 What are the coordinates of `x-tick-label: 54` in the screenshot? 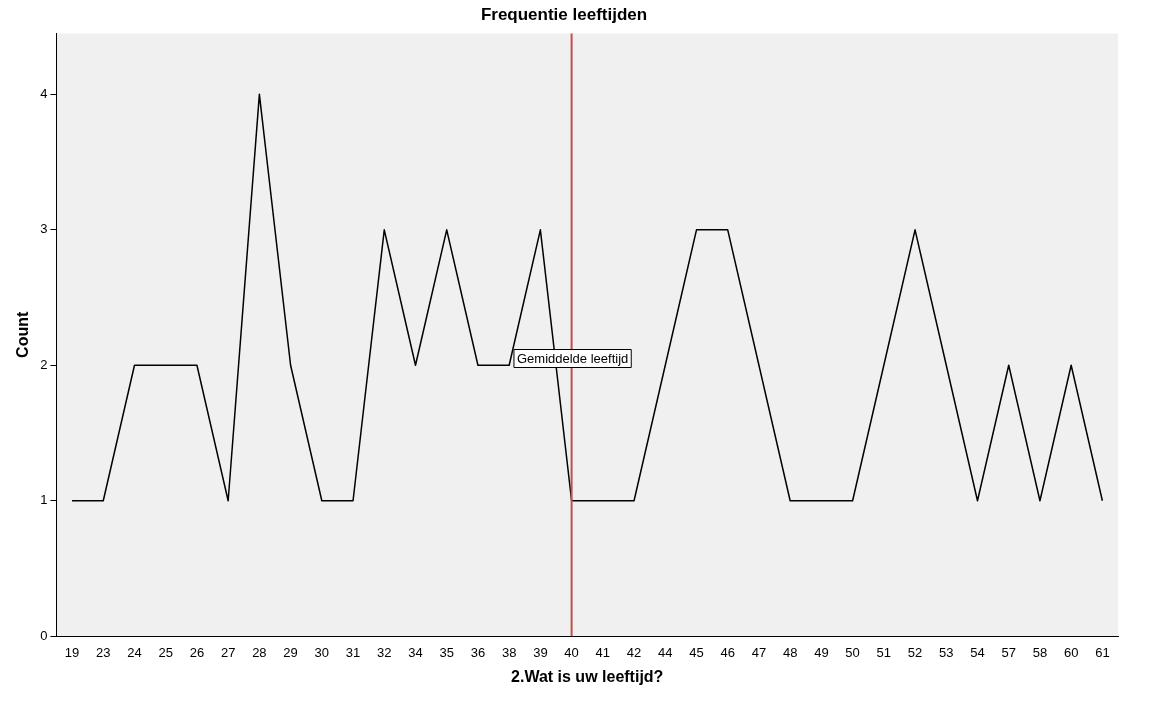 It's located at (977, 652).